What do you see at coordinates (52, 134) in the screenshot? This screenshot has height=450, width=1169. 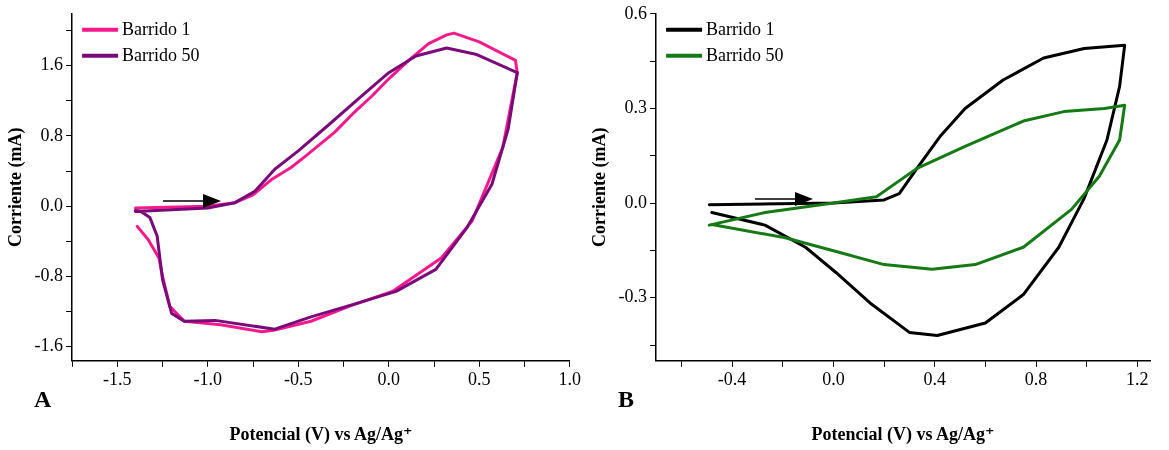 I see `y-tick-label: 0.8` at bounding box center [52, 134].